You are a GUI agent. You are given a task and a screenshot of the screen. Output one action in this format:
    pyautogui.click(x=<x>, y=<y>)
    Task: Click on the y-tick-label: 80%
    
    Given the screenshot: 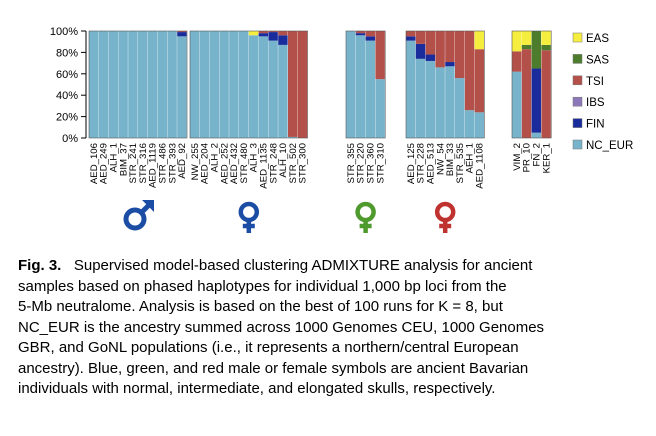 What is the action you would take?
    pyautogui.click(x=67, y=53)
    